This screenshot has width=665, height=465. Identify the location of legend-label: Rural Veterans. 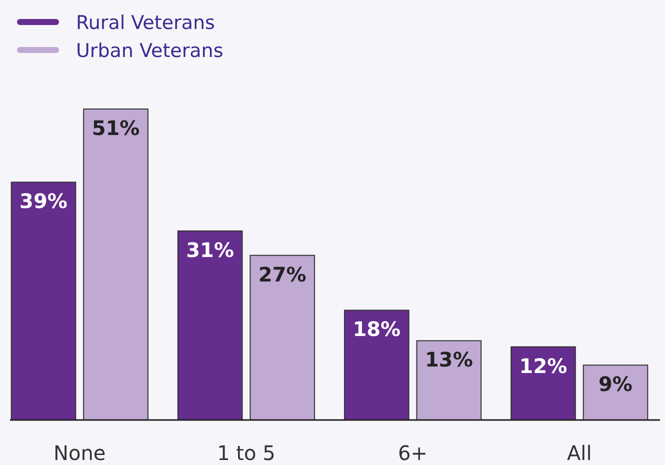
(145, 23).